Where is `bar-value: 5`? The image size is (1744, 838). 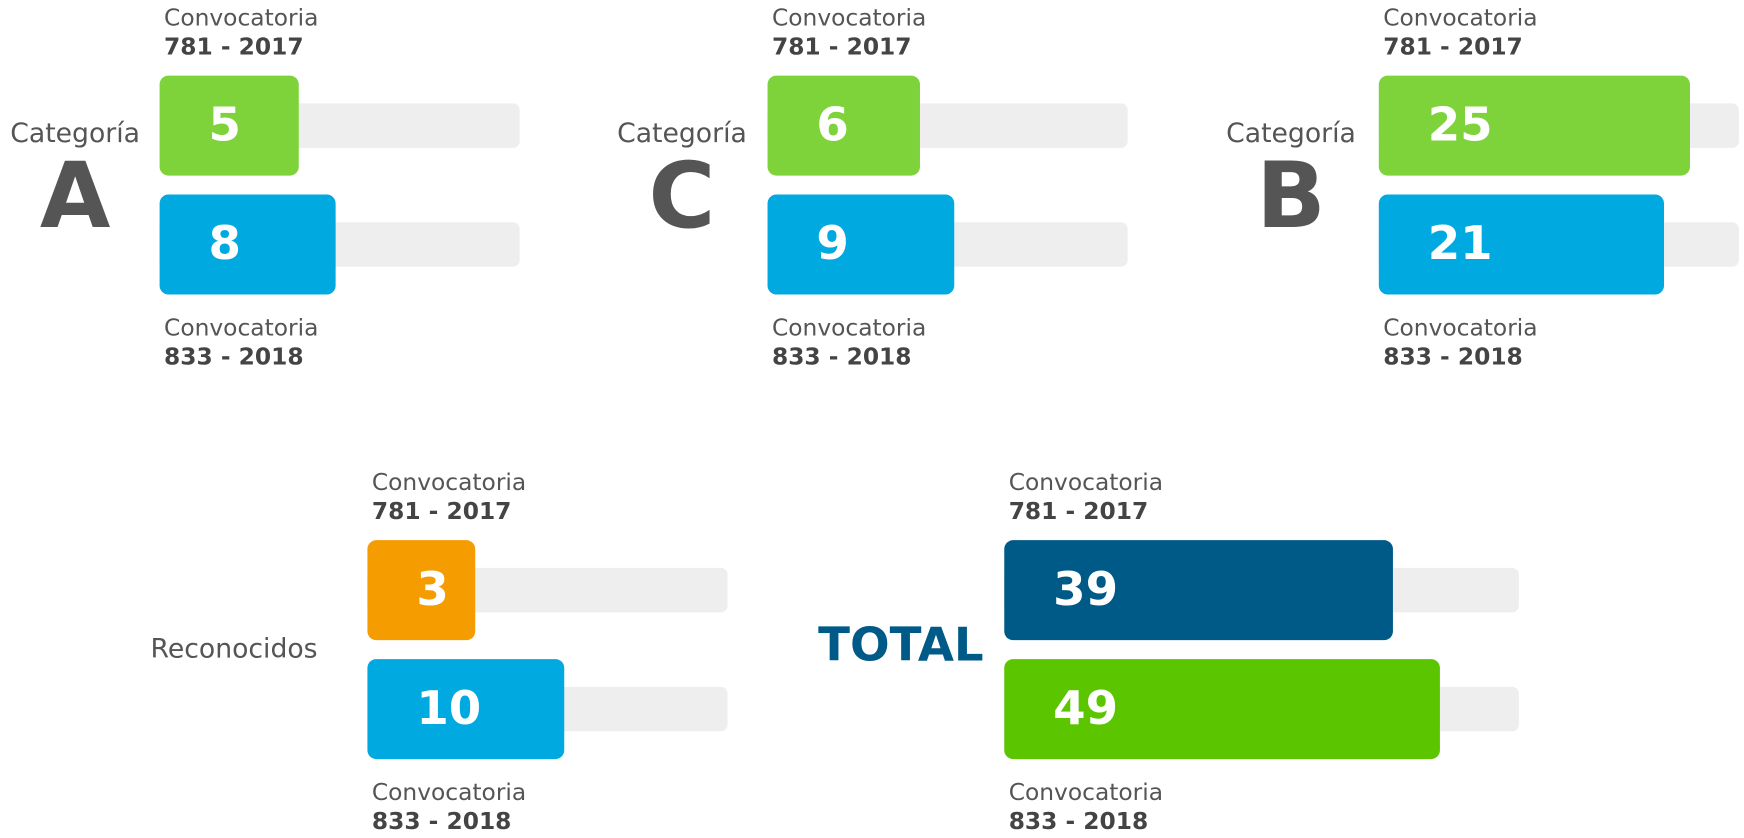 bar-value: 5 is located at coordinates (224, 125).